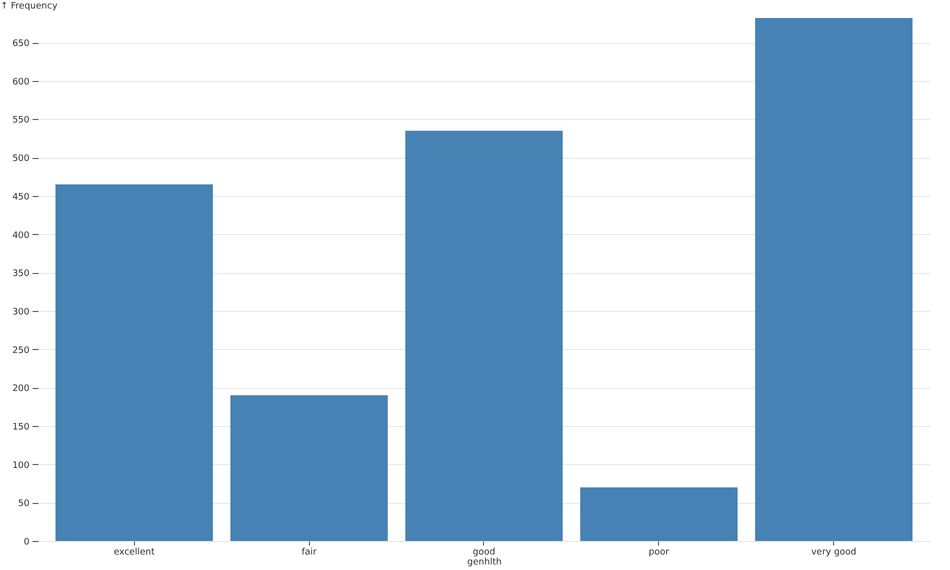 The image size is (950, 570). What do you see at coordinates (659, 553) in the screenshot?
I see `x-tick-label: poor` at bounding box center [659, 553].